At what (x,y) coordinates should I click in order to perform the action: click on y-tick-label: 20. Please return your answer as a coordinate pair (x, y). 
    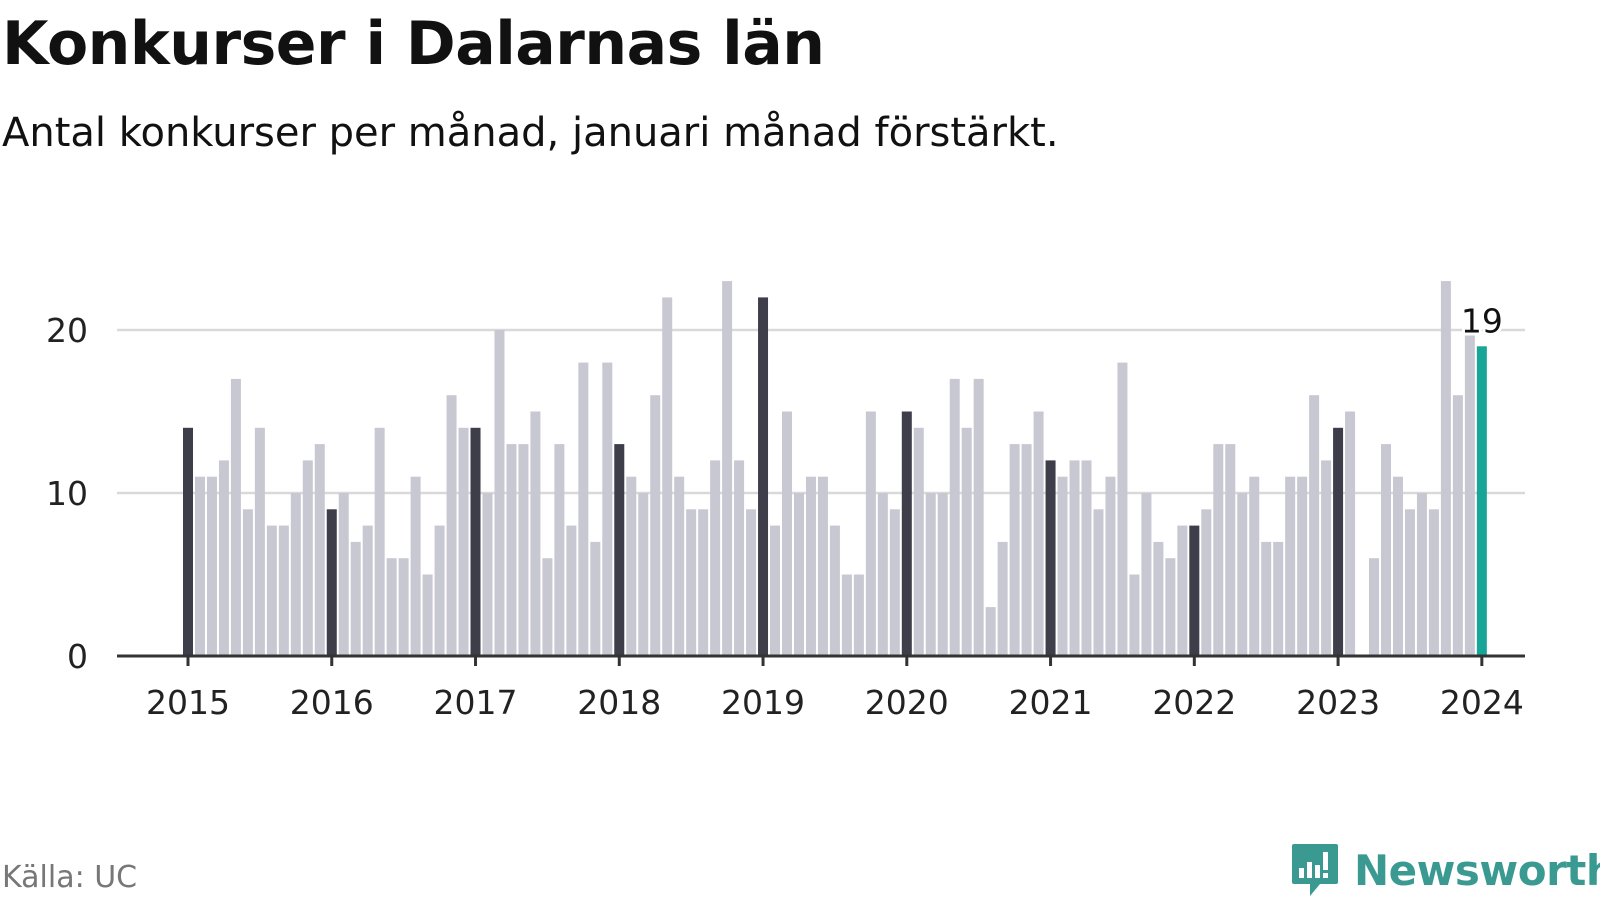
    Looking at the image, I should click on (67, 330).